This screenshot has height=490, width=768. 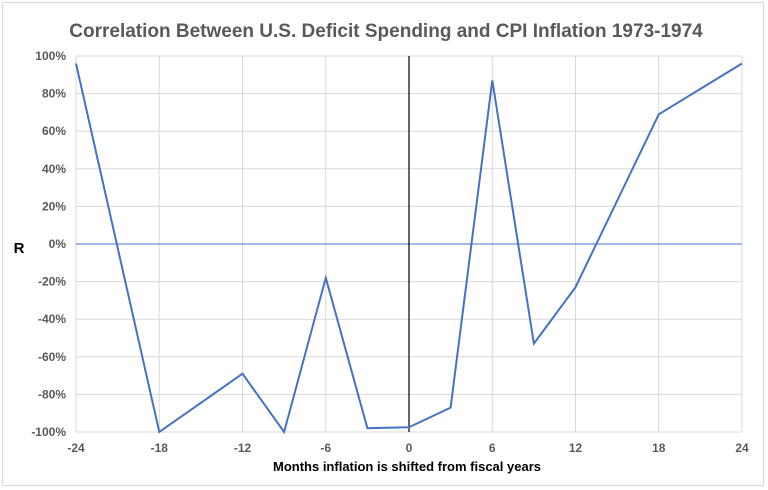 I want to click on x-tick-label: 18, so click(x=659, y=448).